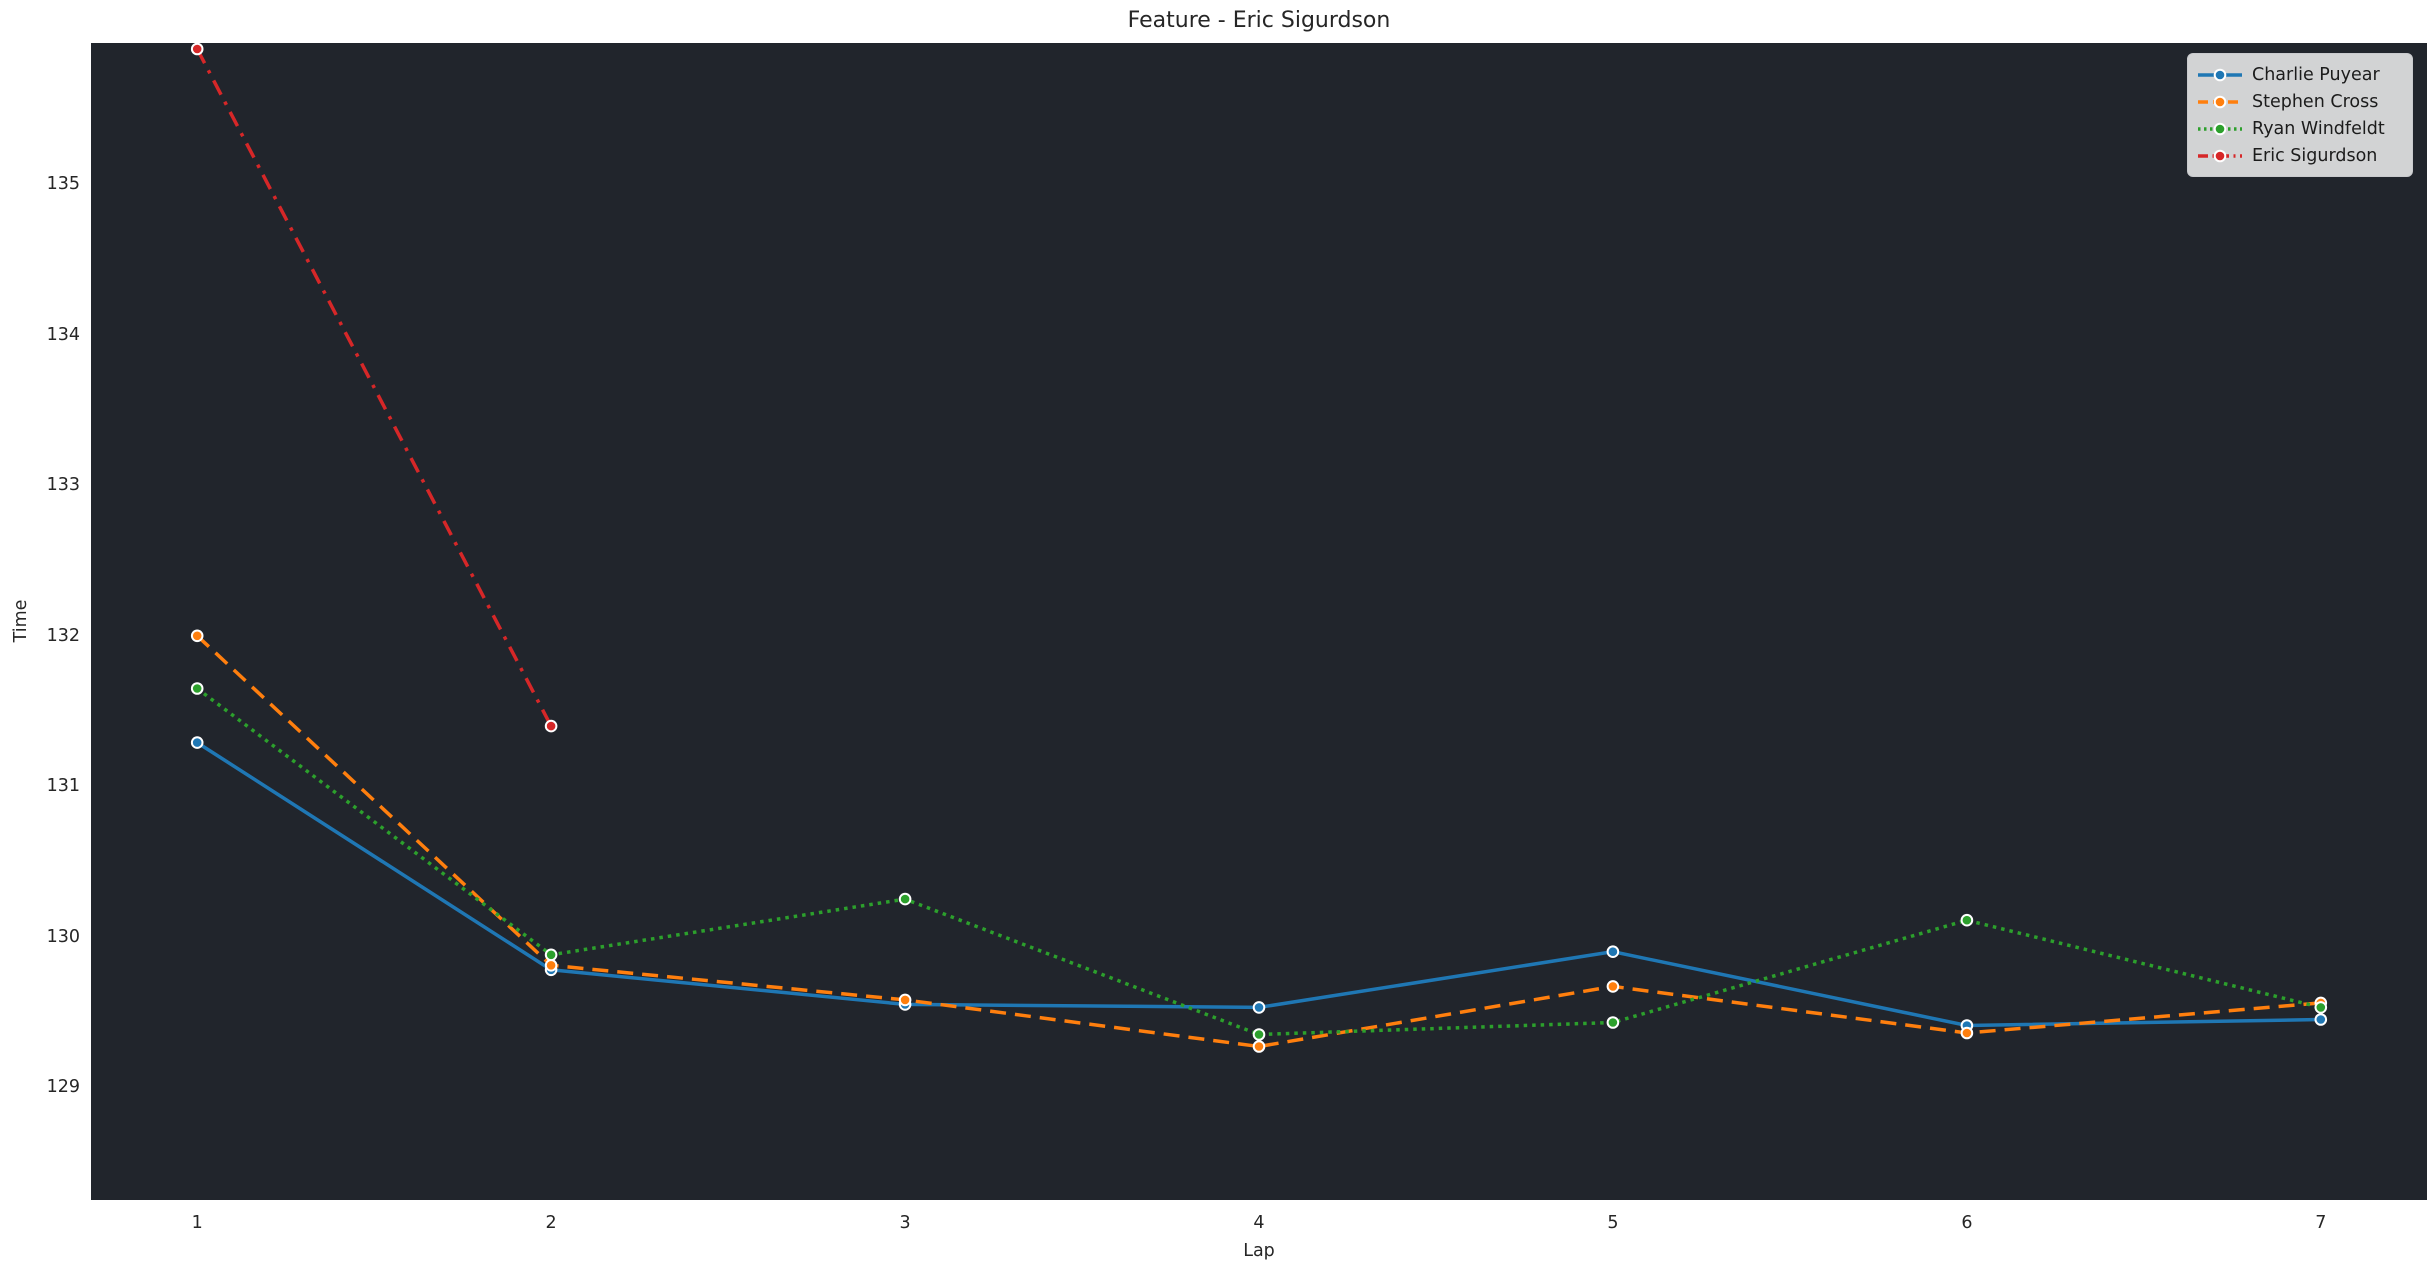 This screenshot has height=1276, width=2432. I want to click on x-tick-label: 7, so click(2321, 1223).